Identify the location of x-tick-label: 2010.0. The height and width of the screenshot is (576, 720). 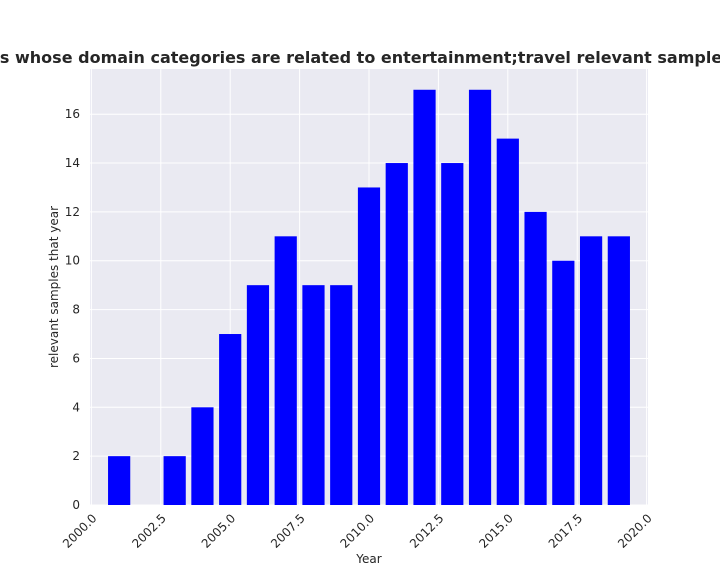
(358, 531).